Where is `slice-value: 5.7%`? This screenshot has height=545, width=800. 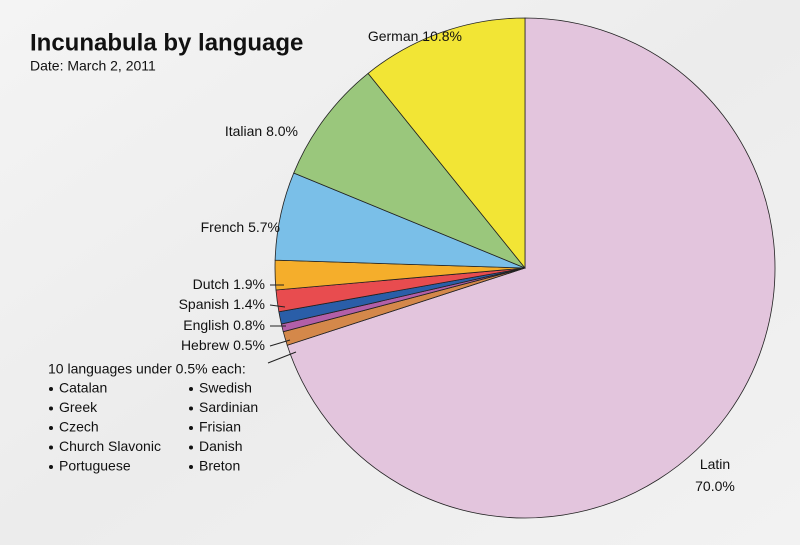
slice-value: 5.7% is located at coordinates (264, 227).